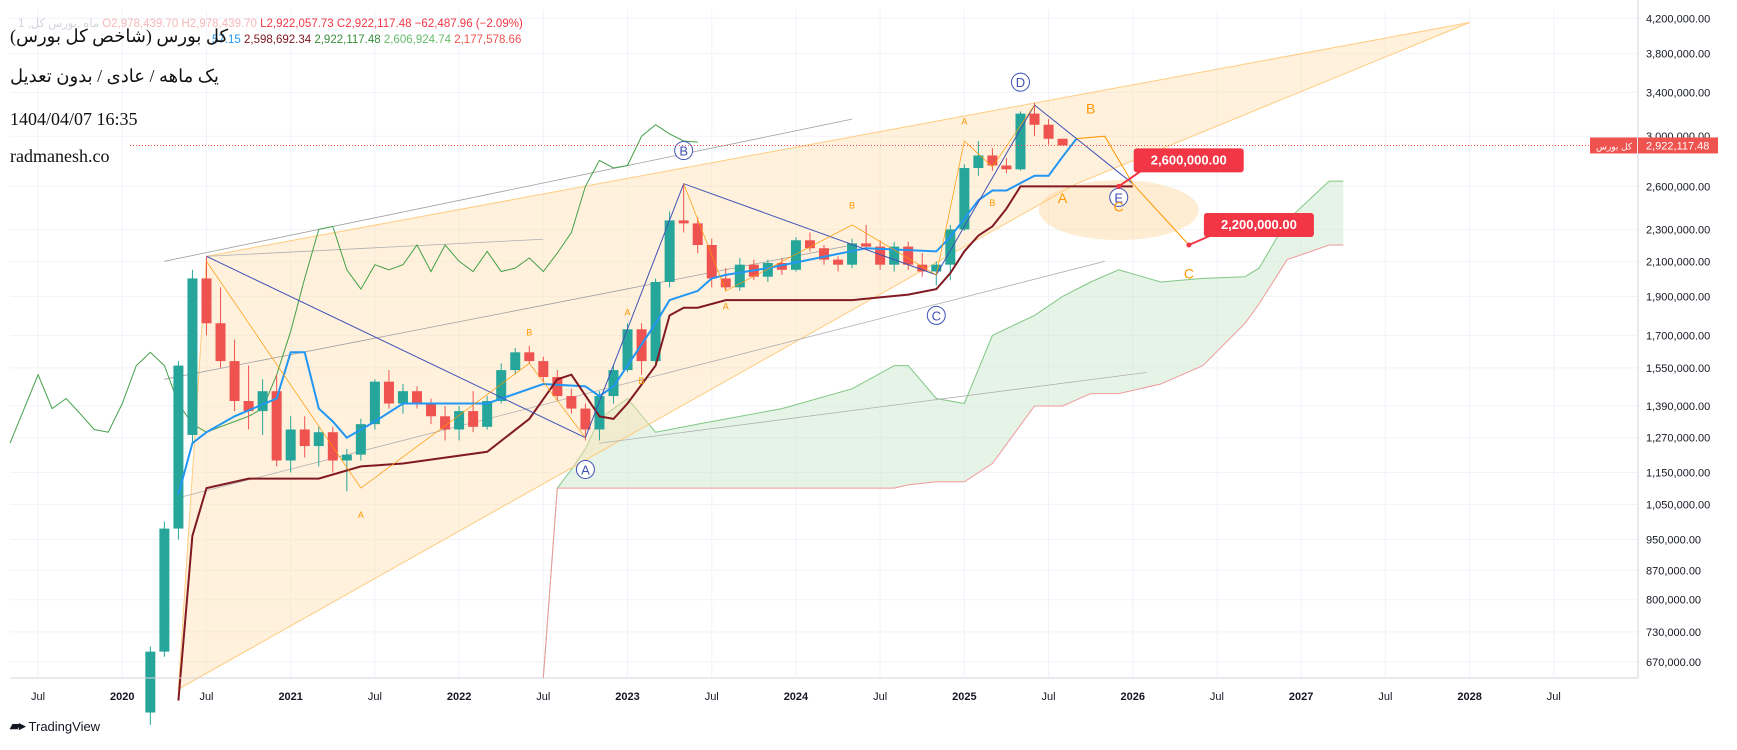 The image size is (1737, 750). Describe the element at coordinates (627, 697) in the screenshot. I see `x-tick-label: 2023` at that location.